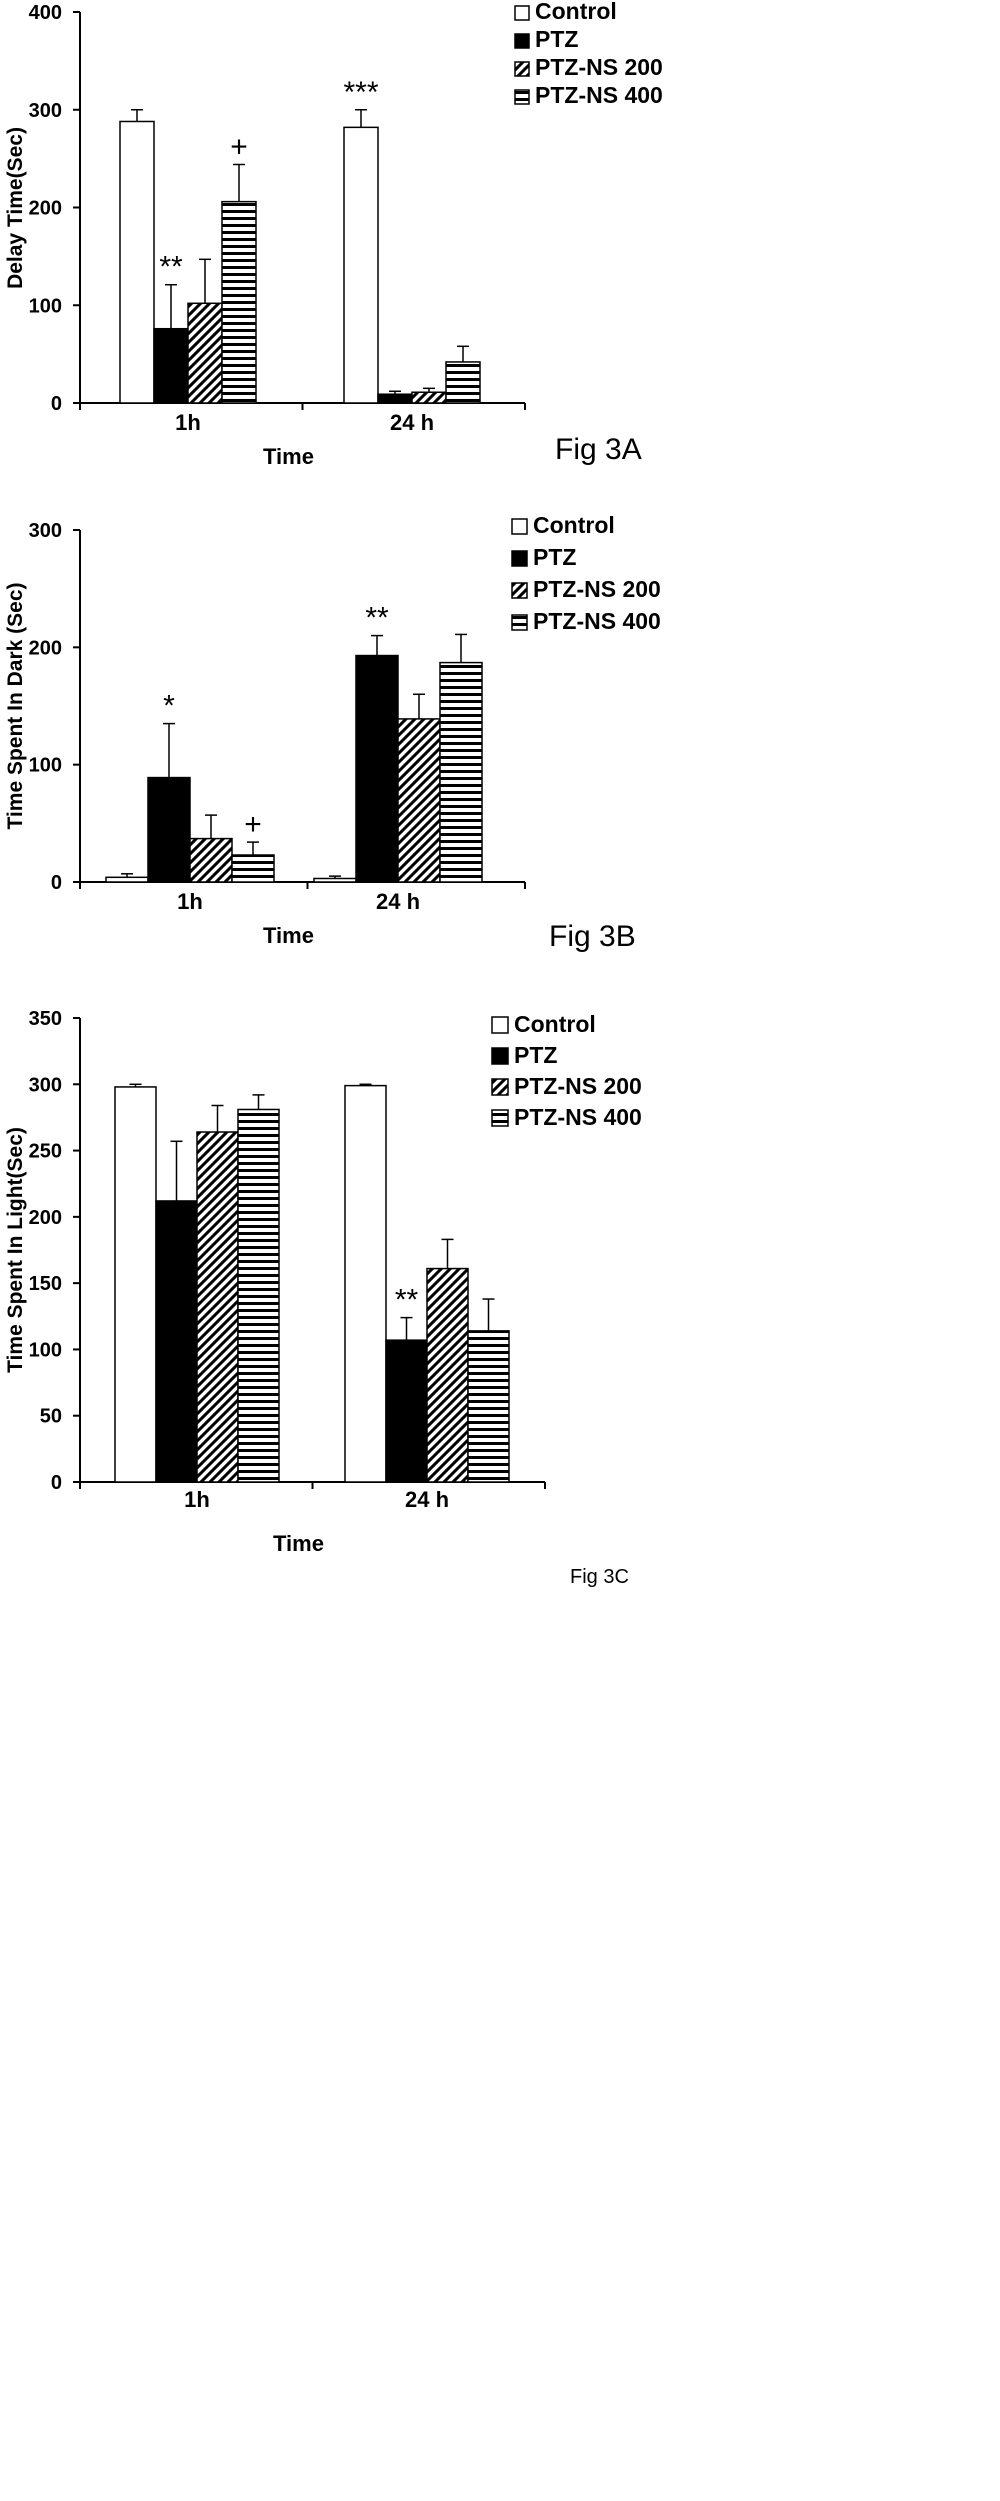 The image size is (1000, 2501). I want to click on figure-label: Fig 3C, so click(599, 1577).